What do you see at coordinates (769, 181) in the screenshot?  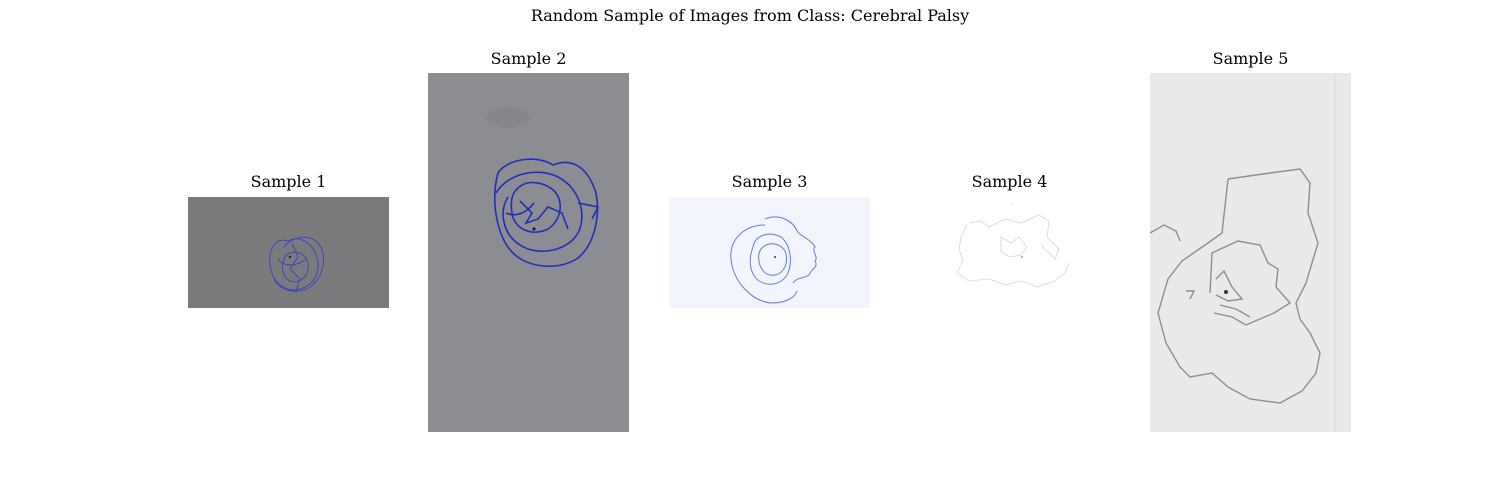 I see `sample-3-title: Sample 3` at bounding box center [769, 181].